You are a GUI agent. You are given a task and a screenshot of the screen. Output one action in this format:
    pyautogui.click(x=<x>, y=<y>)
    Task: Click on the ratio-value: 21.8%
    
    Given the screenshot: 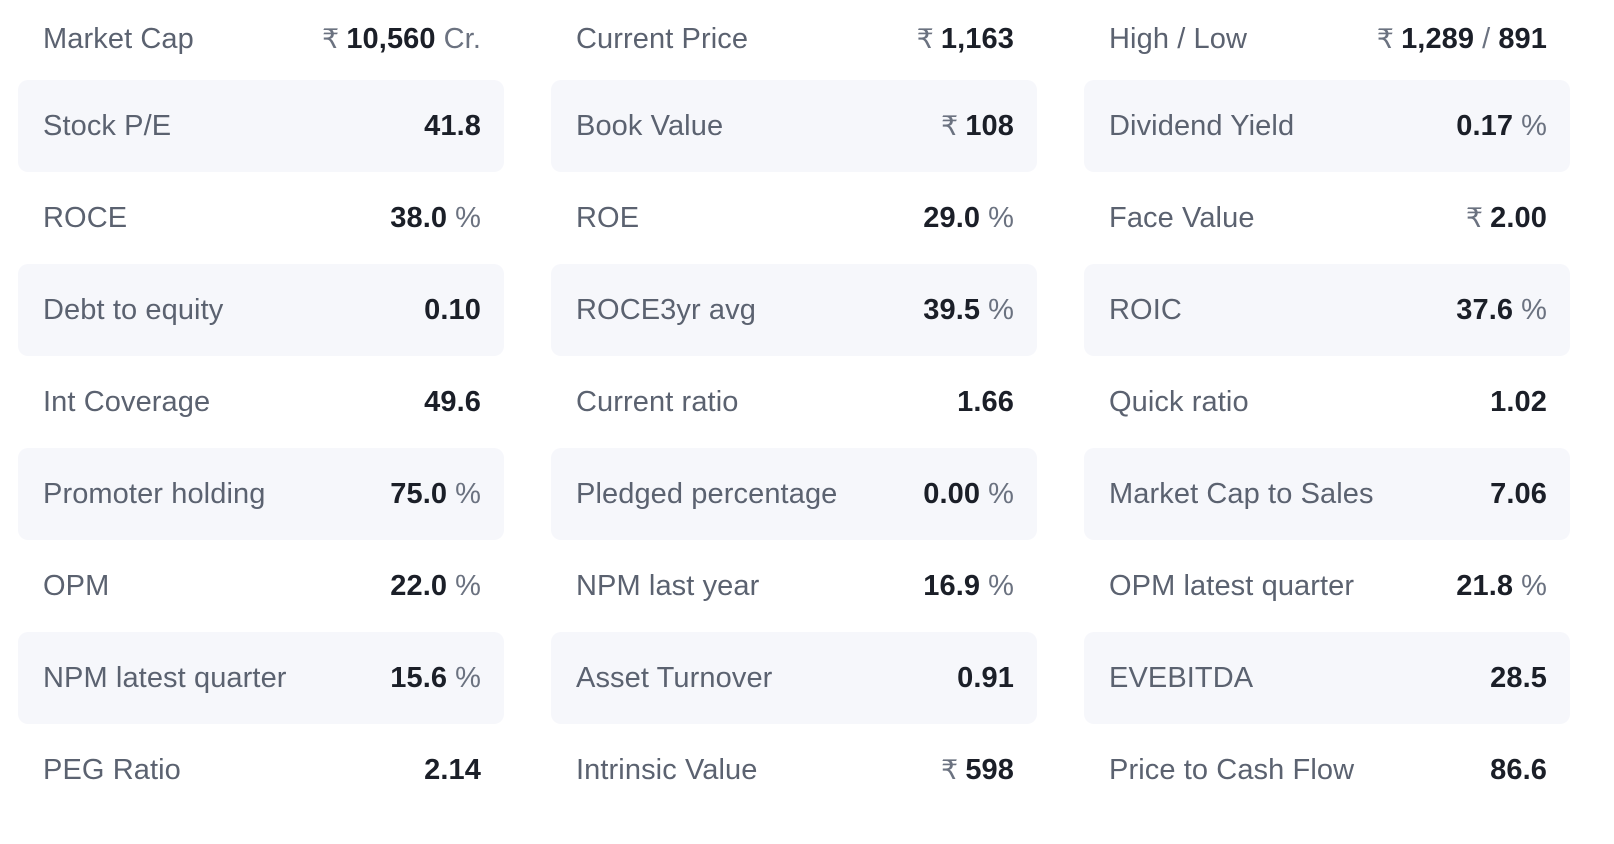 What is the action you would take?
    pyautogui.click(x=1501, y=586)
    